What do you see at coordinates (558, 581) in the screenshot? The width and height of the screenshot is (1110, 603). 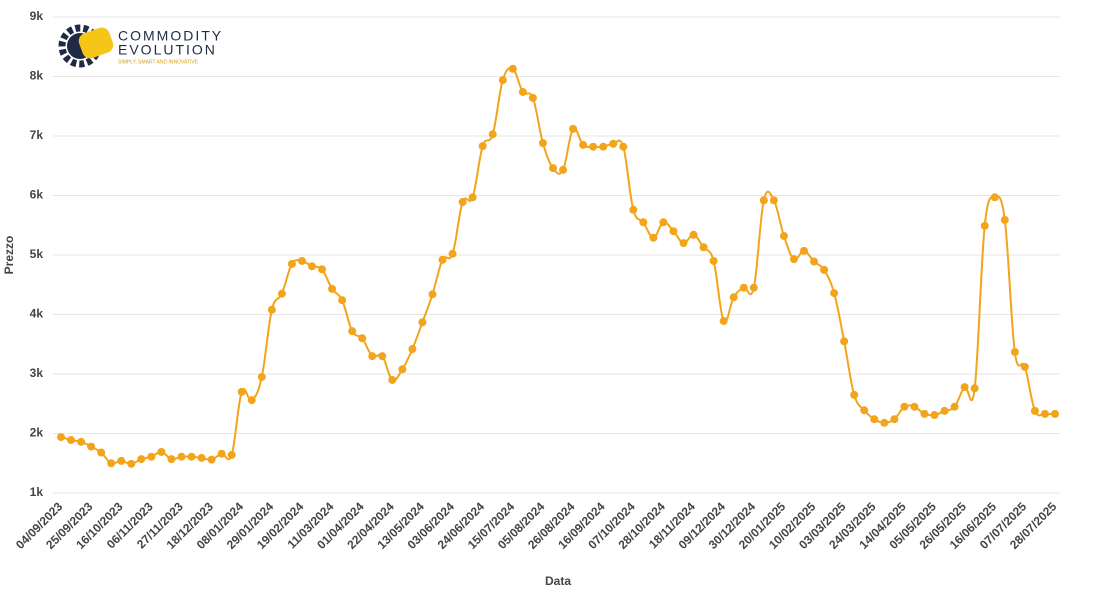 I see `x-axis-title: Data` at bounding box center [558, 581].